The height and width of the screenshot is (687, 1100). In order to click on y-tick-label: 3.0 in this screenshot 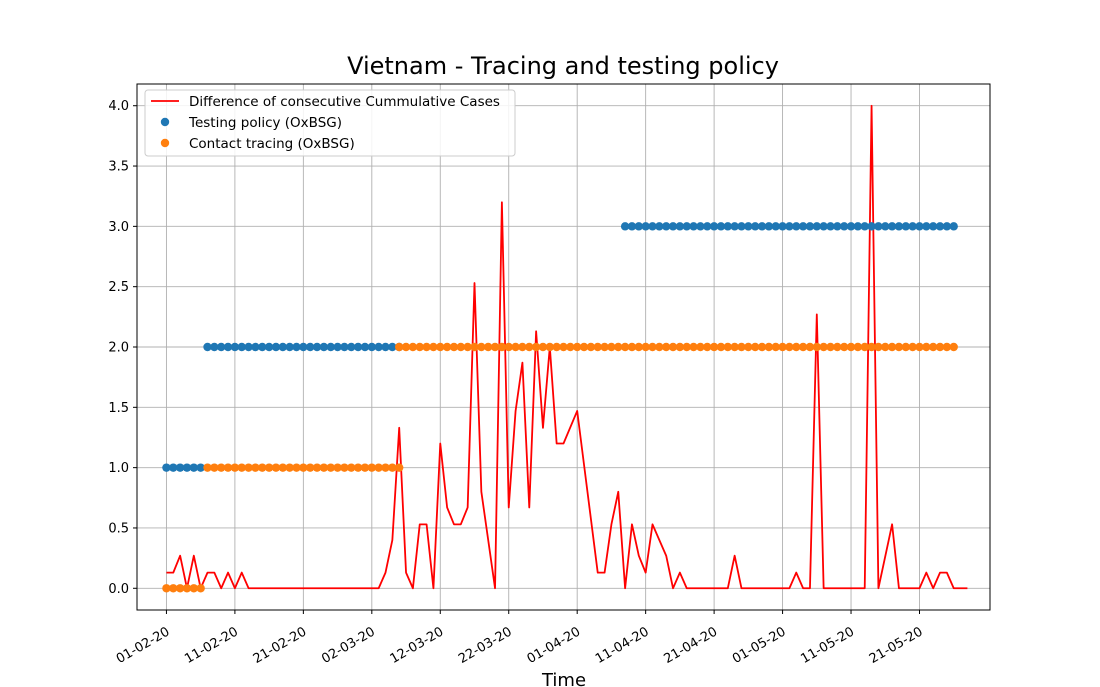, I will do `click(118, 227)`.